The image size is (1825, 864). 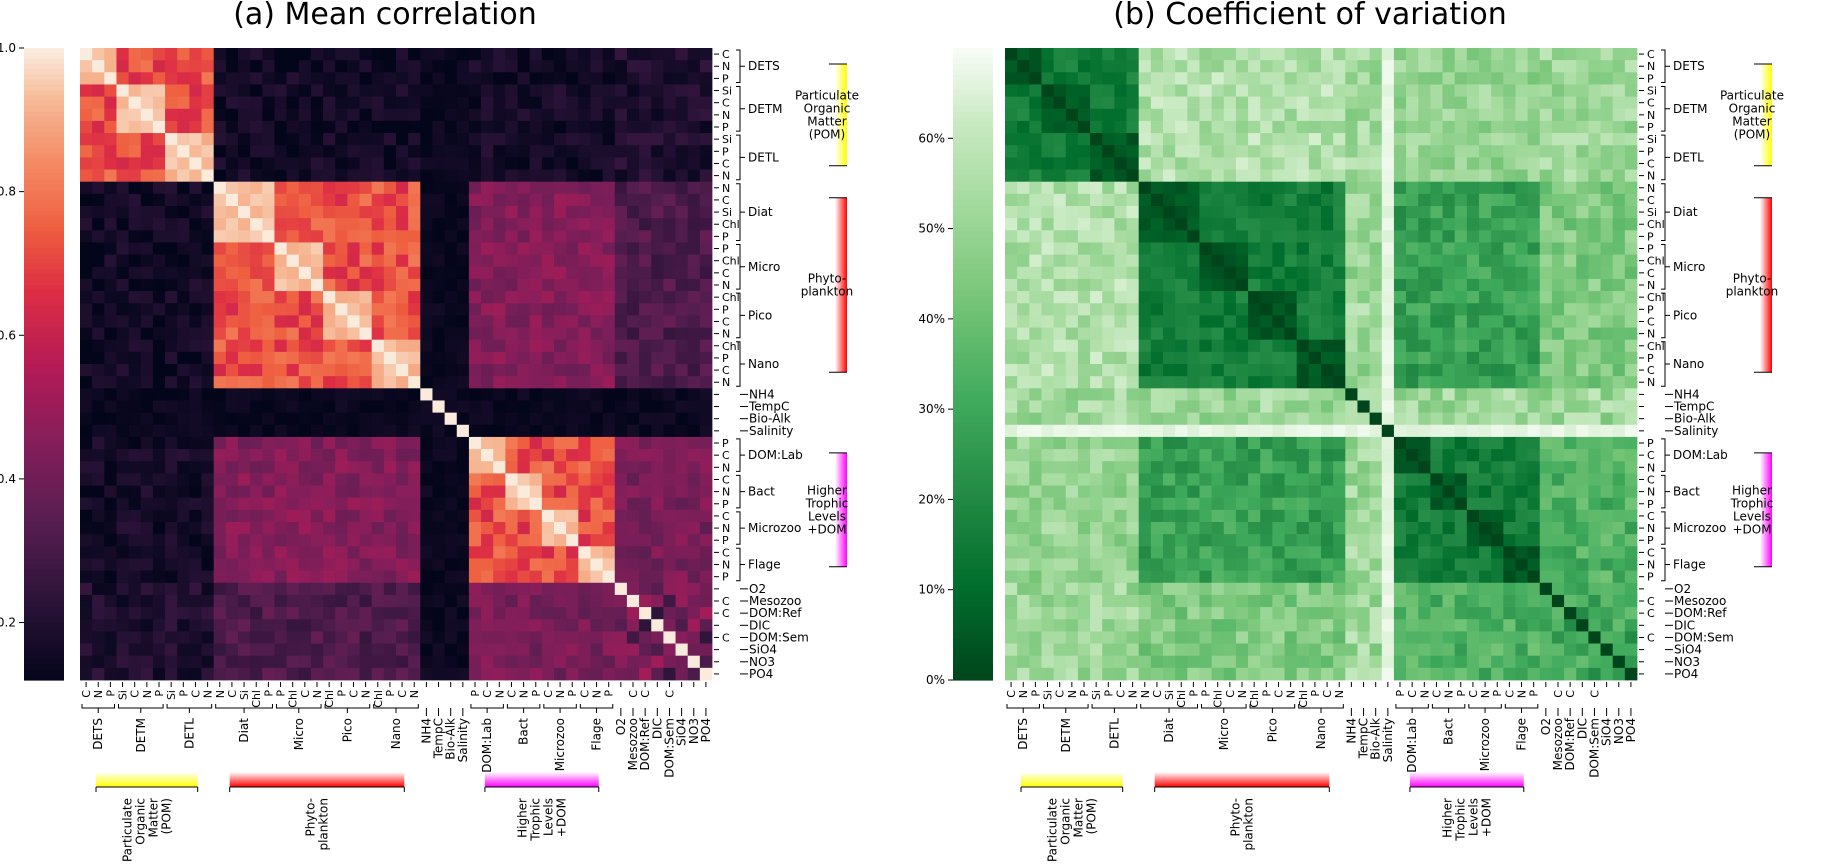 What do you see at coordinates (439, 738) in the screenshot?
I see `group-label: TempC` at bounding box center [439, 738].